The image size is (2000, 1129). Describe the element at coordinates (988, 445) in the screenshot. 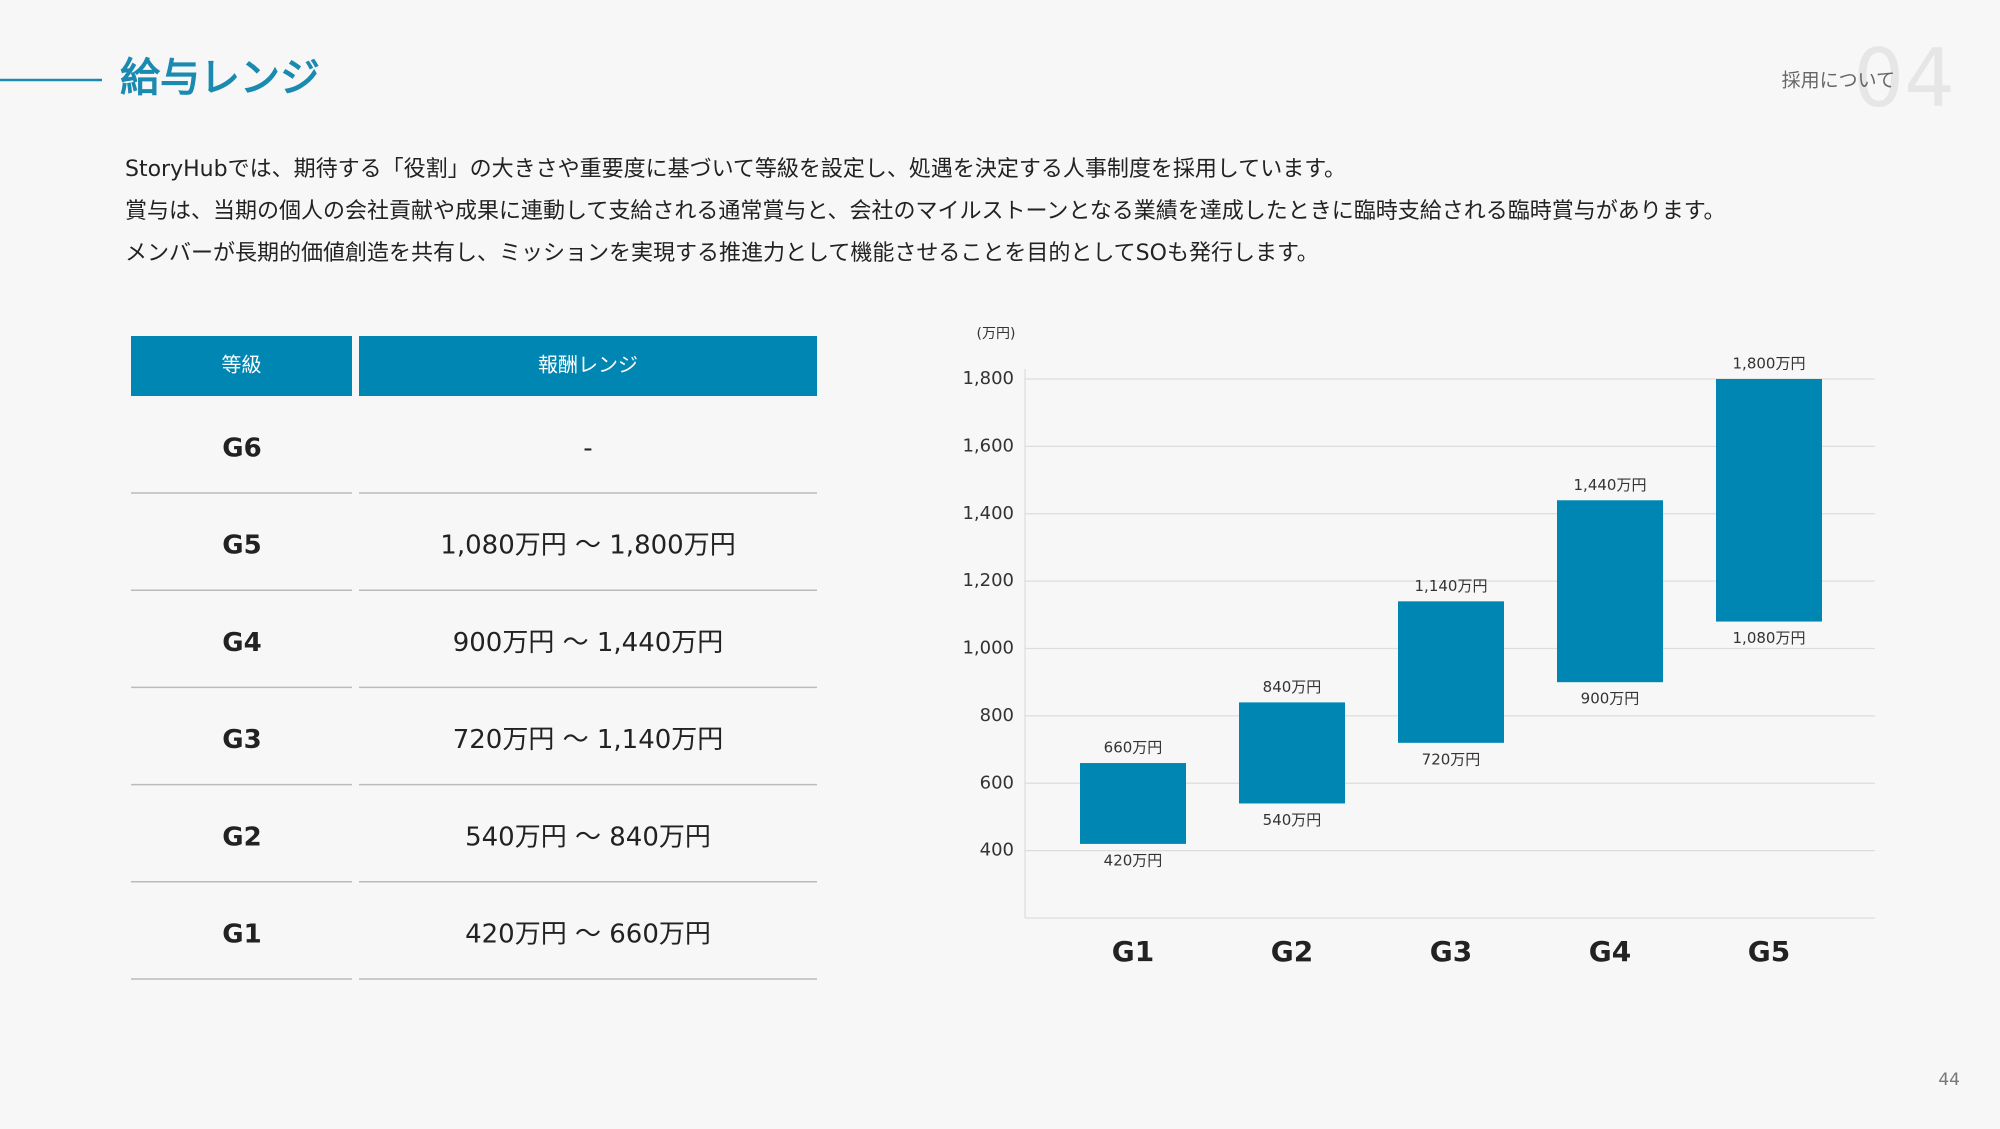

I see `y-tick-label: 1,600` at that location.